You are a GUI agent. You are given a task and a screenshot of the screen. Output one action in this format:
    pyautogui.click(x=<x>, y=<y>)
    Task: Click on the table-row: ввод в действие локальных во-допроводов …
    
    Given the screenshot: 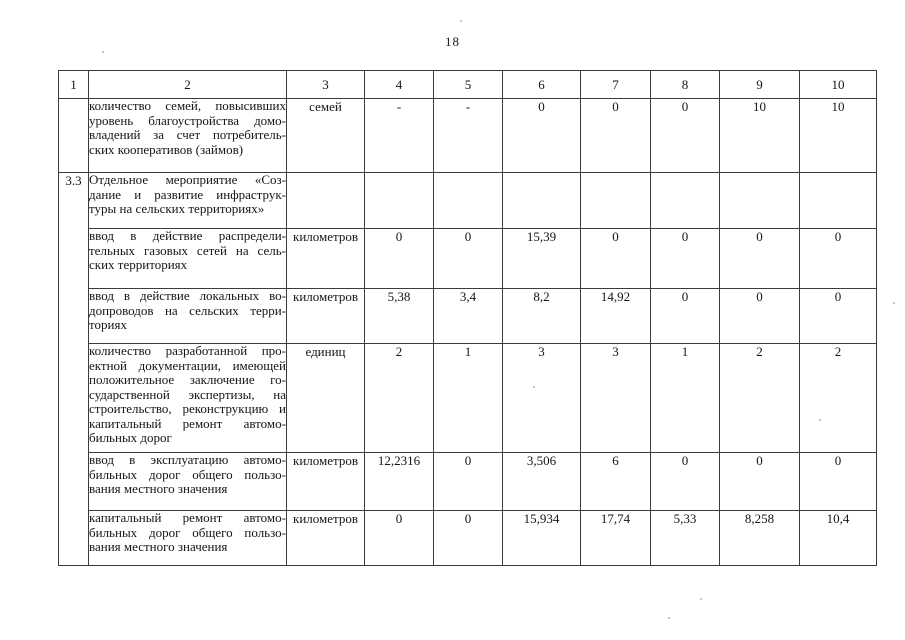 What is the action you would take?
    pyautogui.click(x=468, y=316)
    